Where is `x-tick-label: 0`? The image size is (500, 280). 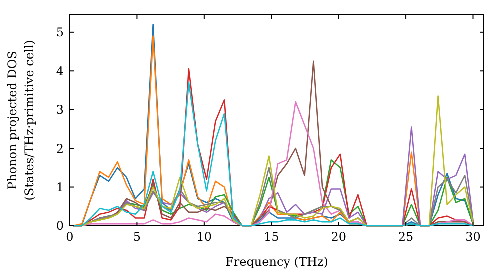 x-tick-label: 0 is located at coordinates (70, 237).